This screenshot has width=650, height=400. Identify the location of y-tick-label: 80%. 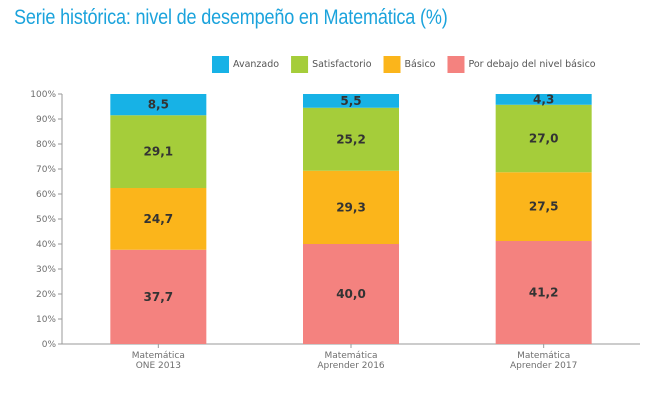
(46, 145).